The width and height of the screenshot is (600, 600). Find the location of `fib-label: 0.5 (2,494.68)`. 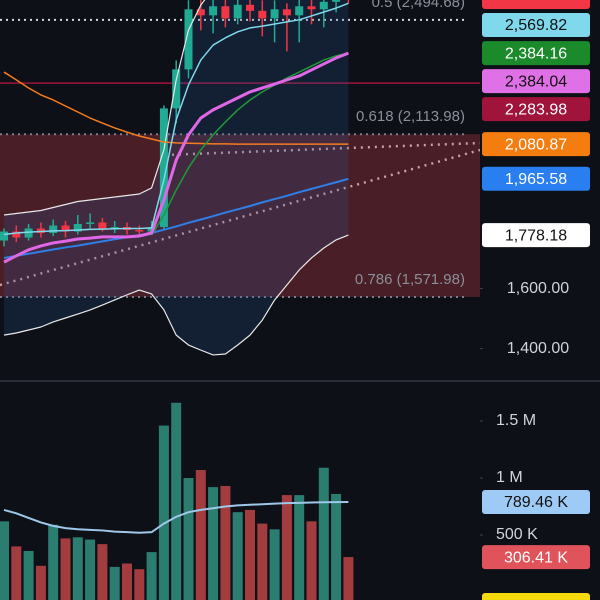

fib-label: 0.5 (2,494.68) is located at coordinates (418, 5).